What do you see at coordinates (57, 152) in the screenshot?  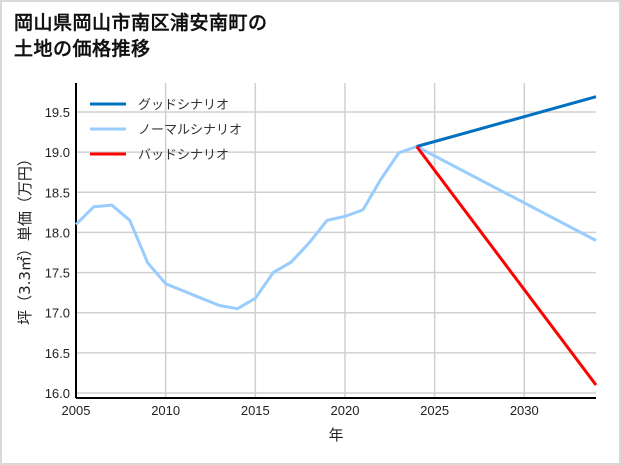 I see `y-tick-label: 19.0` at bounding box center [57, 152].